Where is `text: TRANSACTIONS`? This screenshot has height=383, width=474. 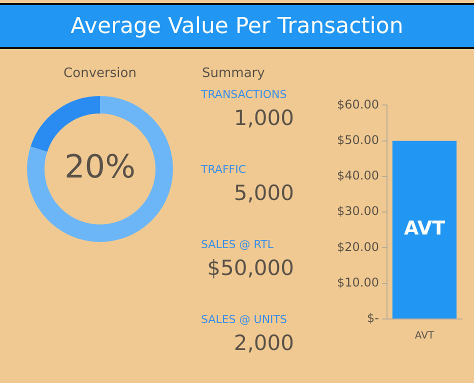
text: TRANSACTIONS is located at coordinates (244, 94).